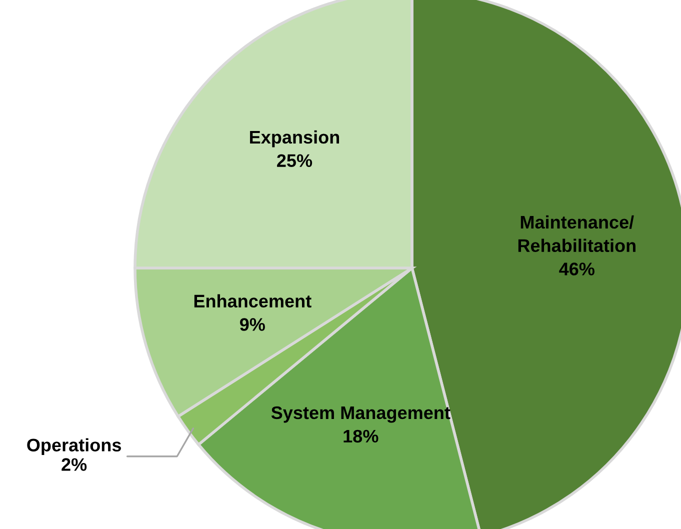 The height and width of the screenshot is (529, 681). I want to click on slice-label: Expansion, so click(295, 139).